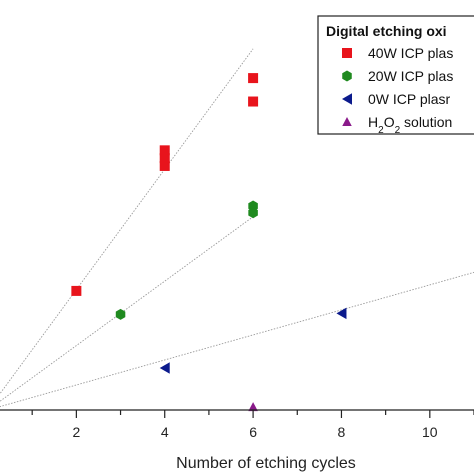 The height and width of the screenshot is (474, 474). I want to click on x-tick-label: 10, so click(430, 432).